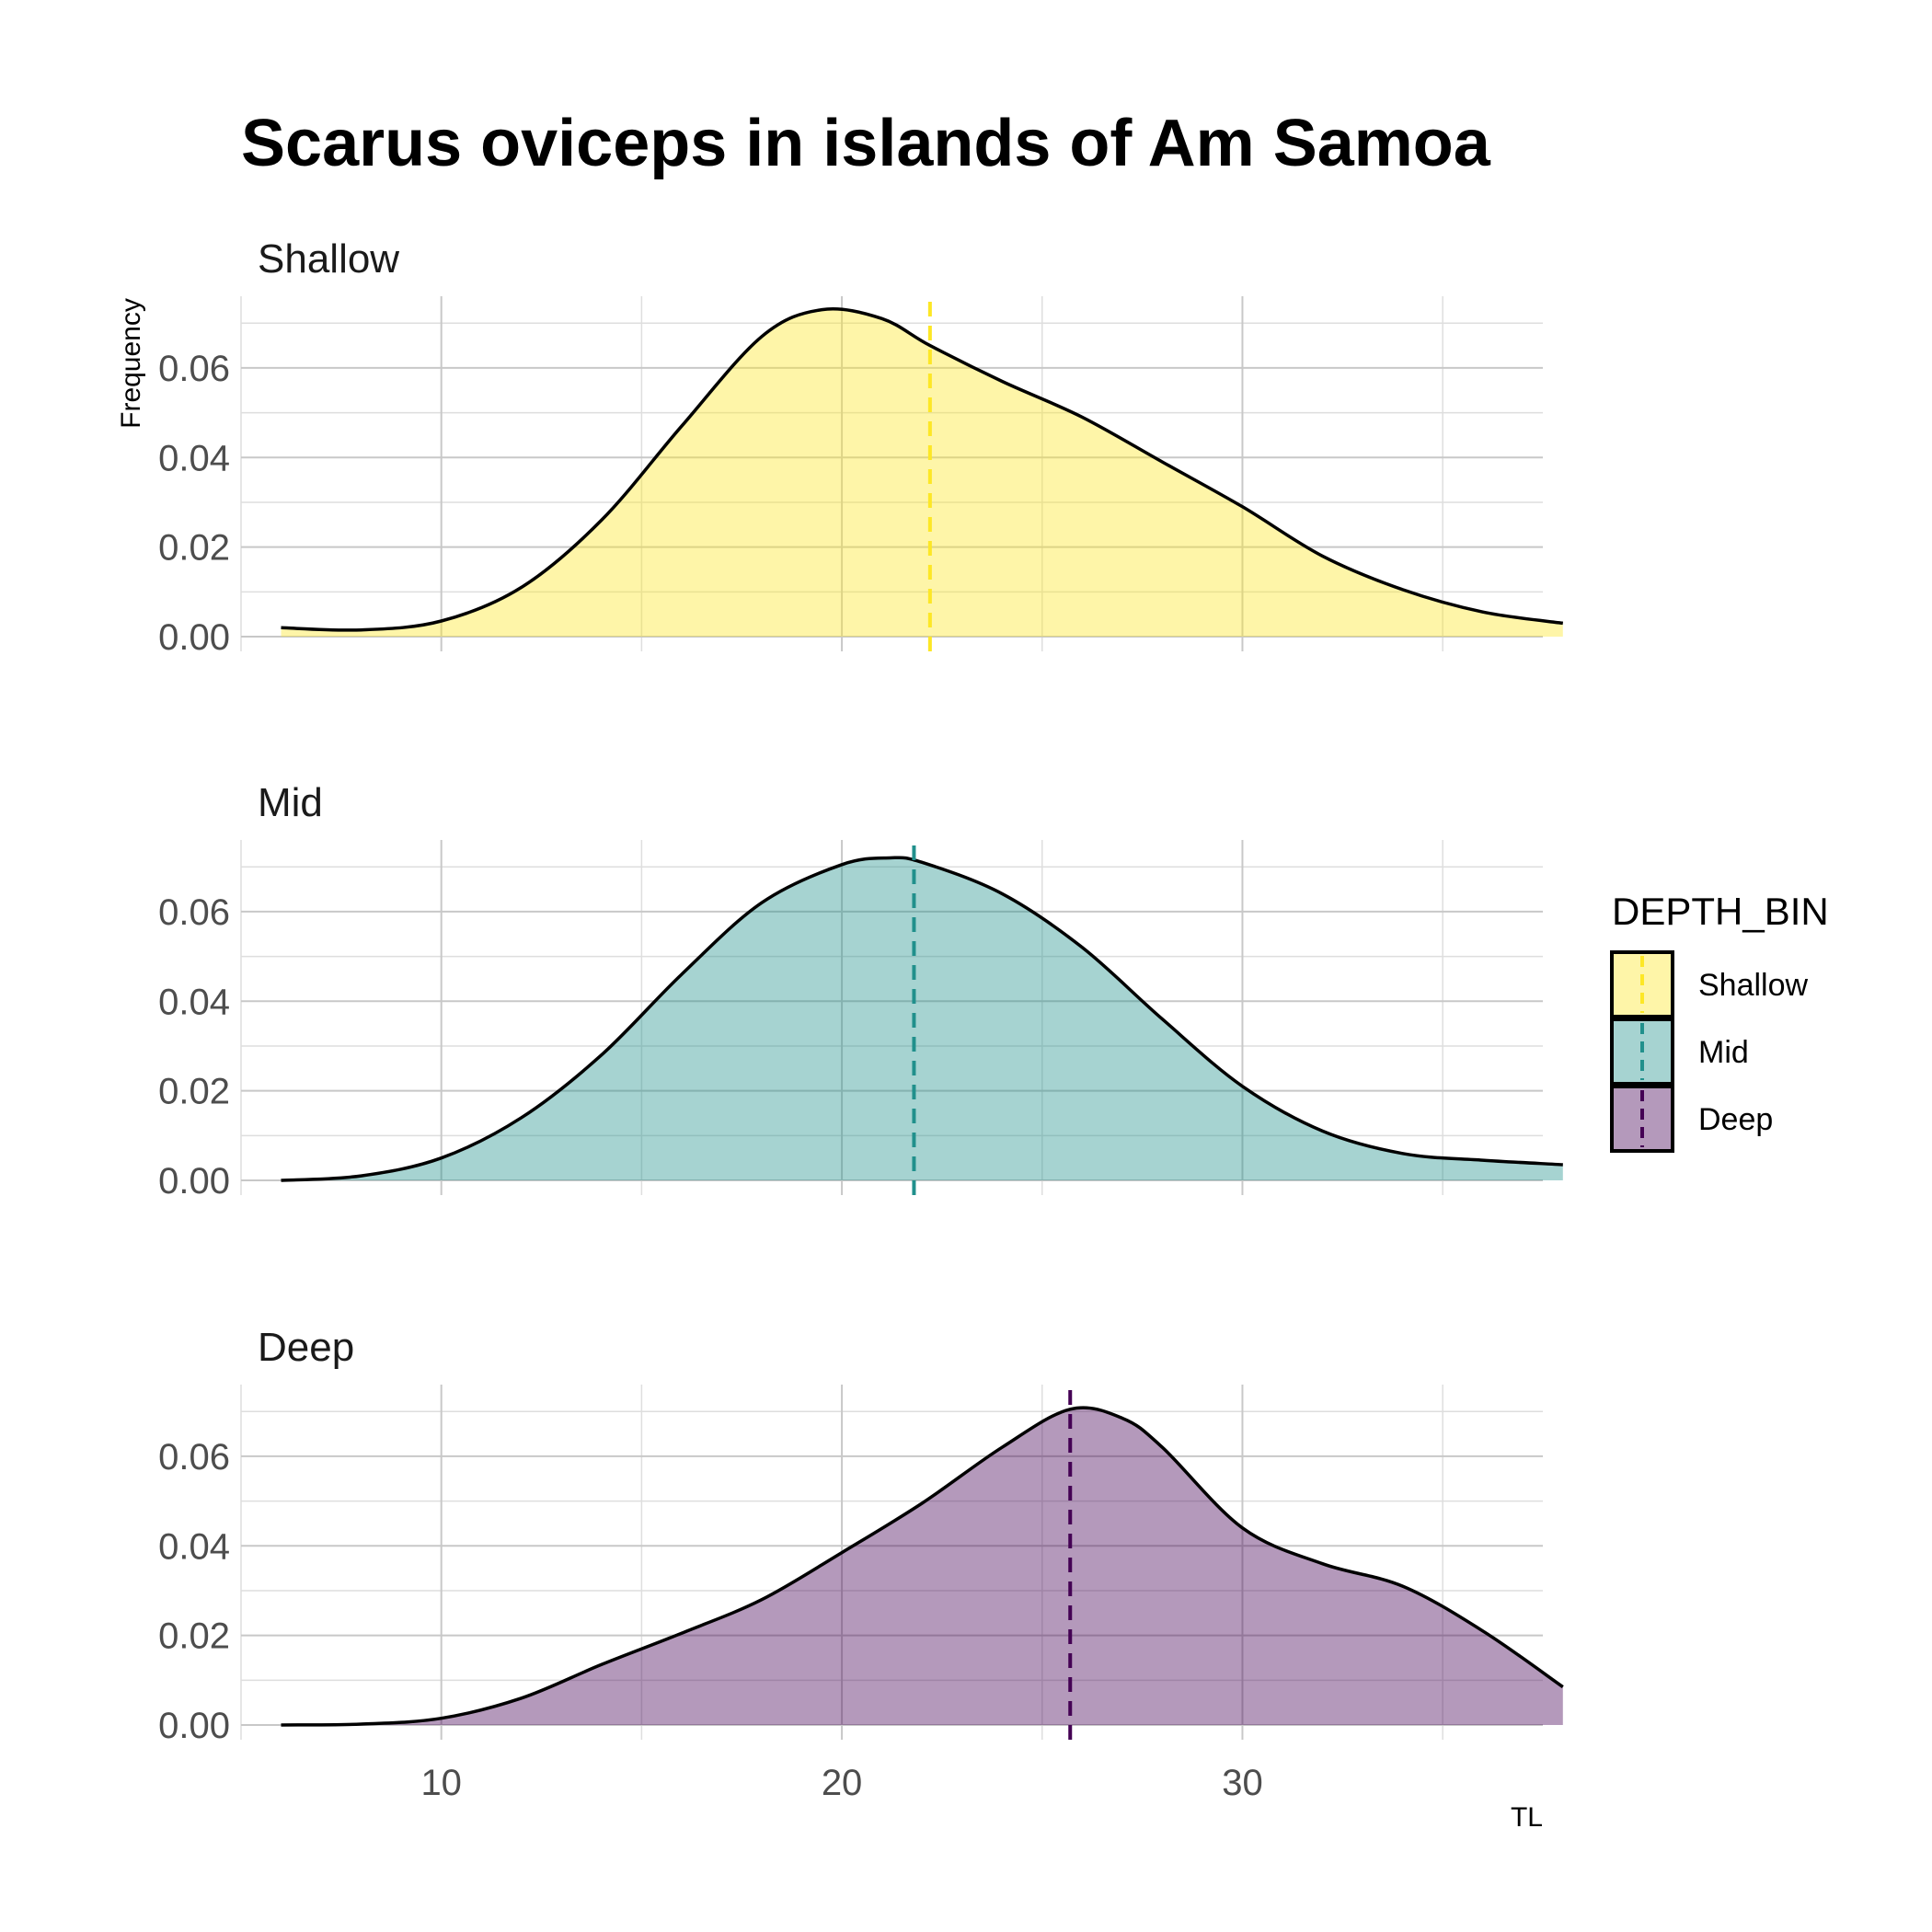  I want to click on legend-item-mid: Mid, so click(1679, 1052).